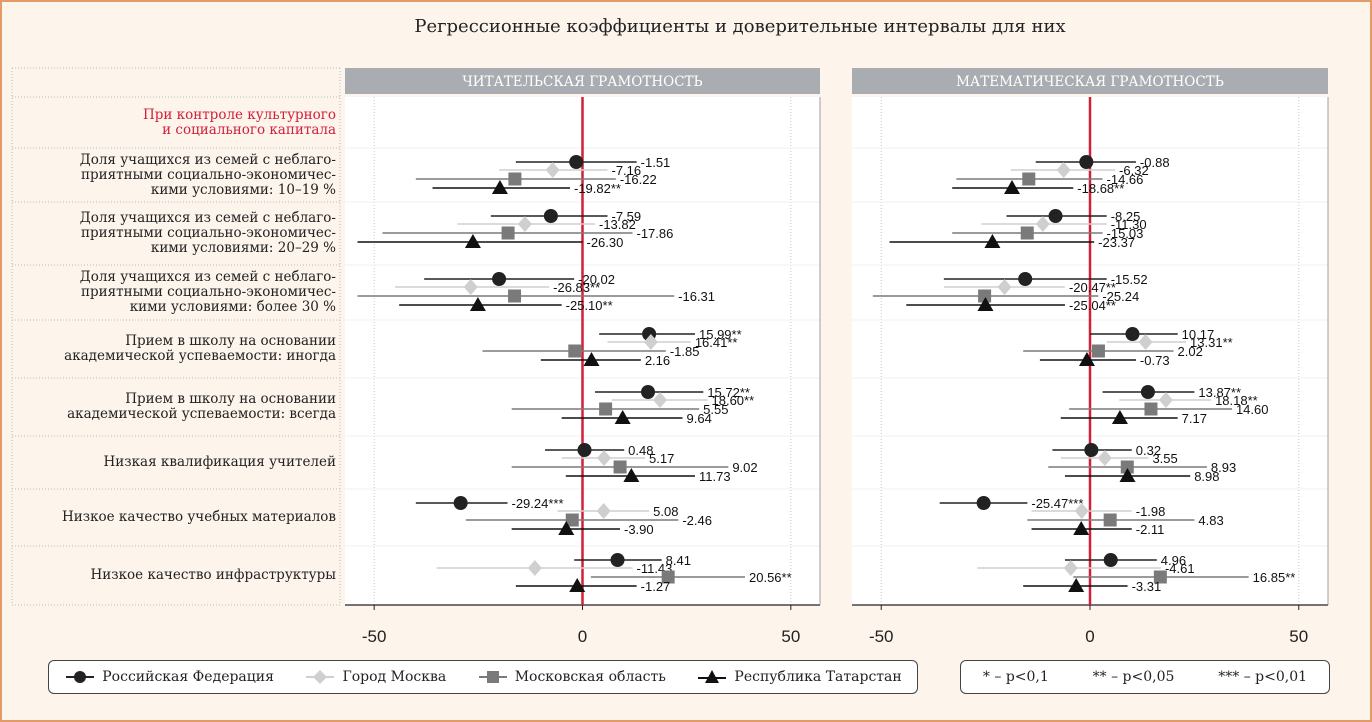  I want to click on significance-legend: * – p<0,1 ** – p<0,05 *** – p<0,01, so click(1145, 677).